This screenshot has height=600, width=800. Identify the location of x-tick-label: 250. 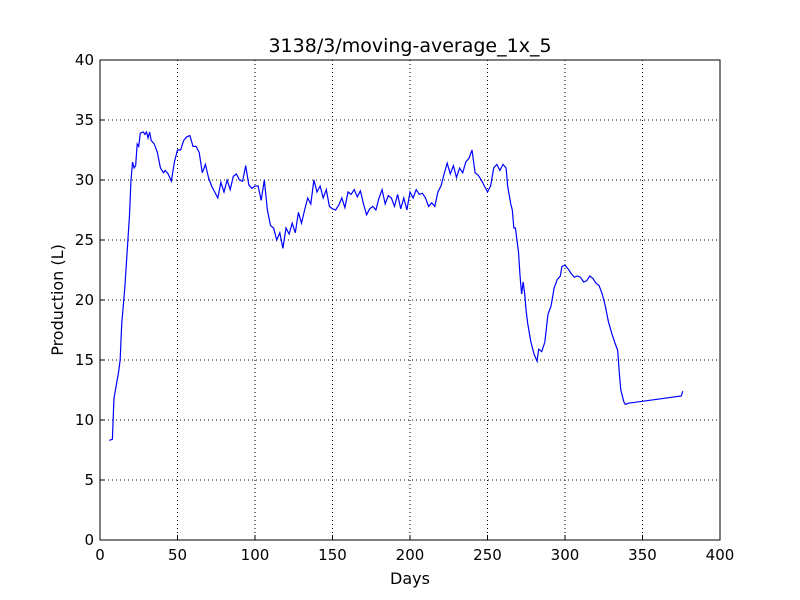
(487, 555).